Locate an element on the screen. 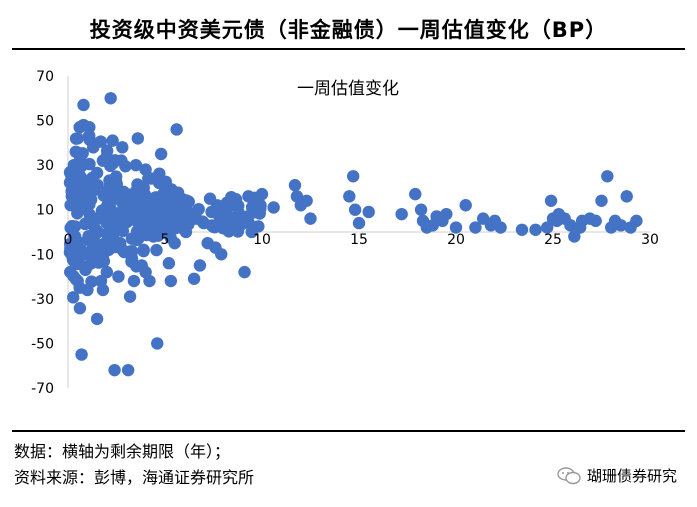 The width and height of the screenshot is (697, 507). y-tick-label: -10 is located at coordinates (42, 255).